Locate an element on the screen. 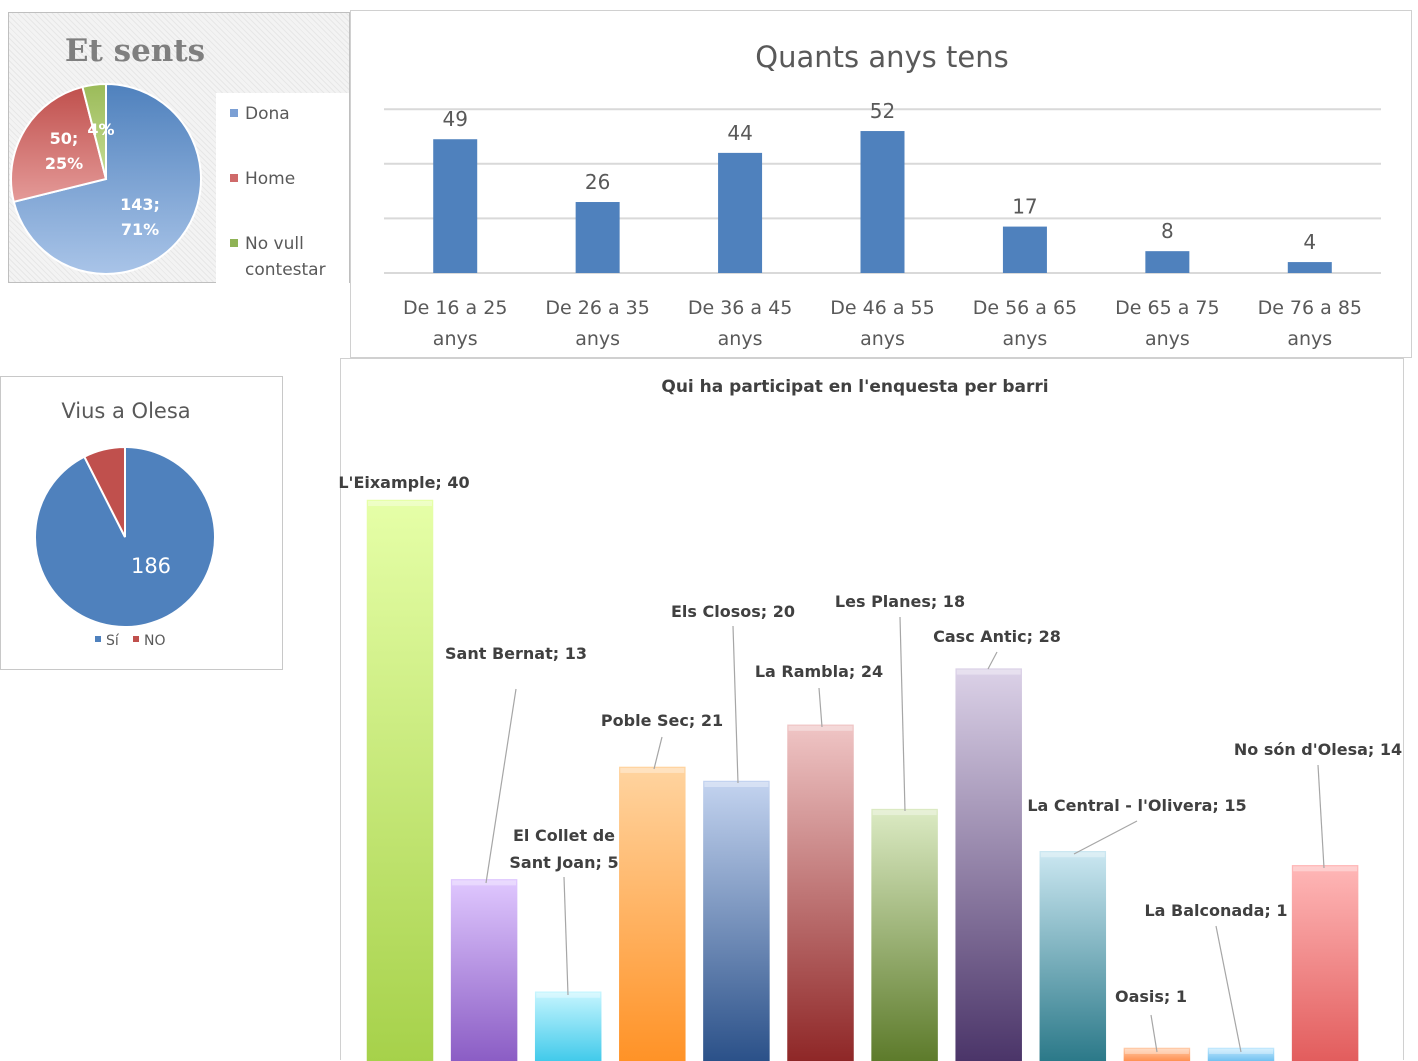  gender-legend-marker-no-vull-contestar is located at coordinates (234, 243).